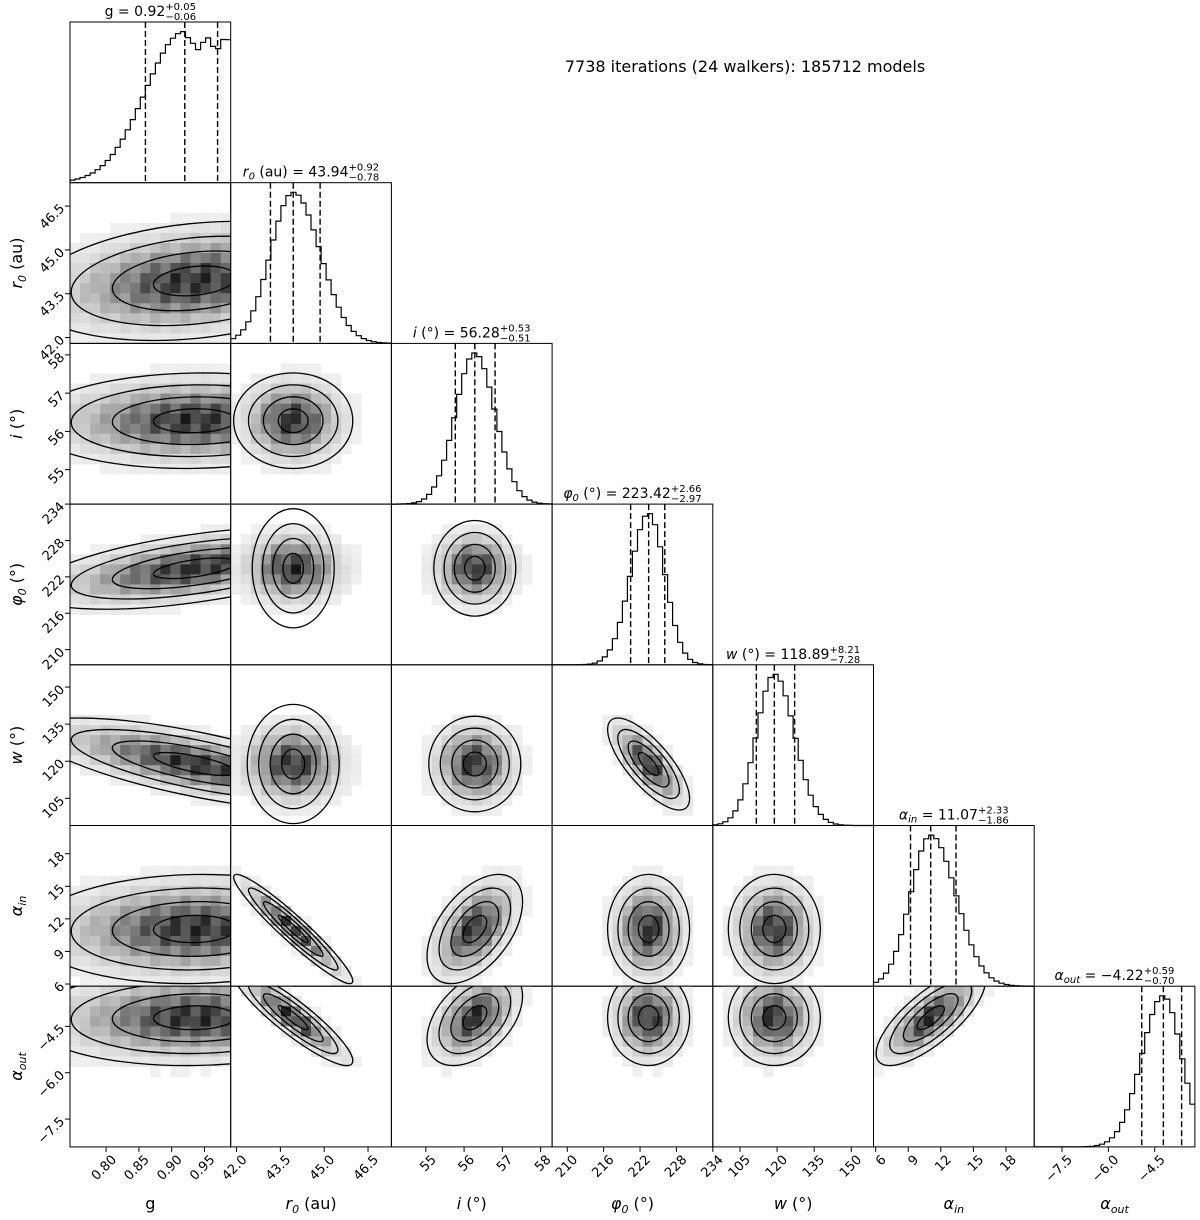  I want to click on x-axis-label-w-suffix: (°), so click(800, 1203).